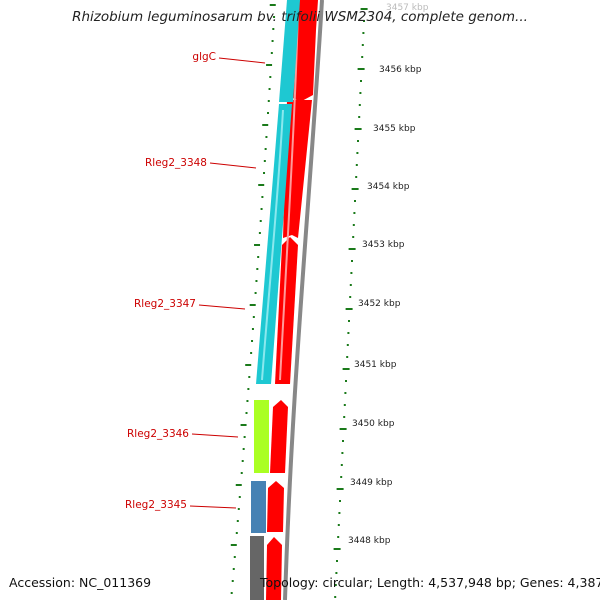 Image resolution: width=600 pixels, height=600 pixels. Describe the element at coordinates (289, 193) in the screenshot. I see `orf-highlight` at that location.